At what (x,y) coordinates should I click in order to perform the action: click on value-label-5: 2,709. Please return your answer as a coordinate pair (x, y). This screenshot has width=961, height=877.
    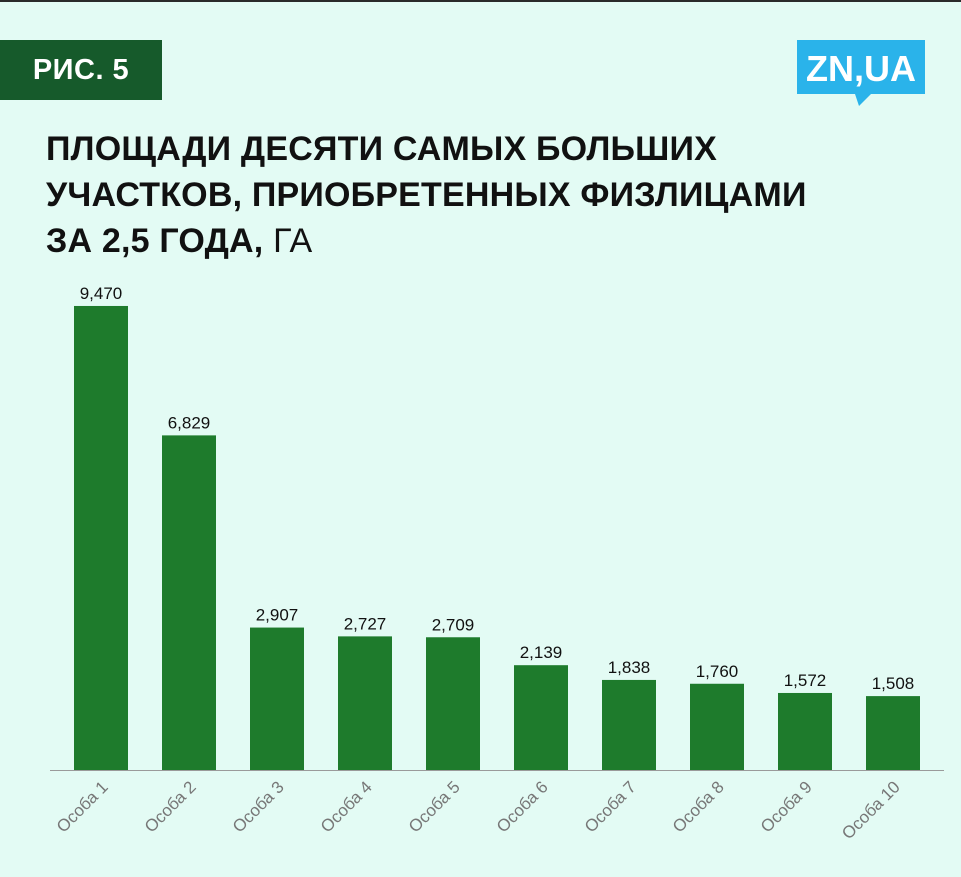
    Looking at the image, I should click on (453, 624).